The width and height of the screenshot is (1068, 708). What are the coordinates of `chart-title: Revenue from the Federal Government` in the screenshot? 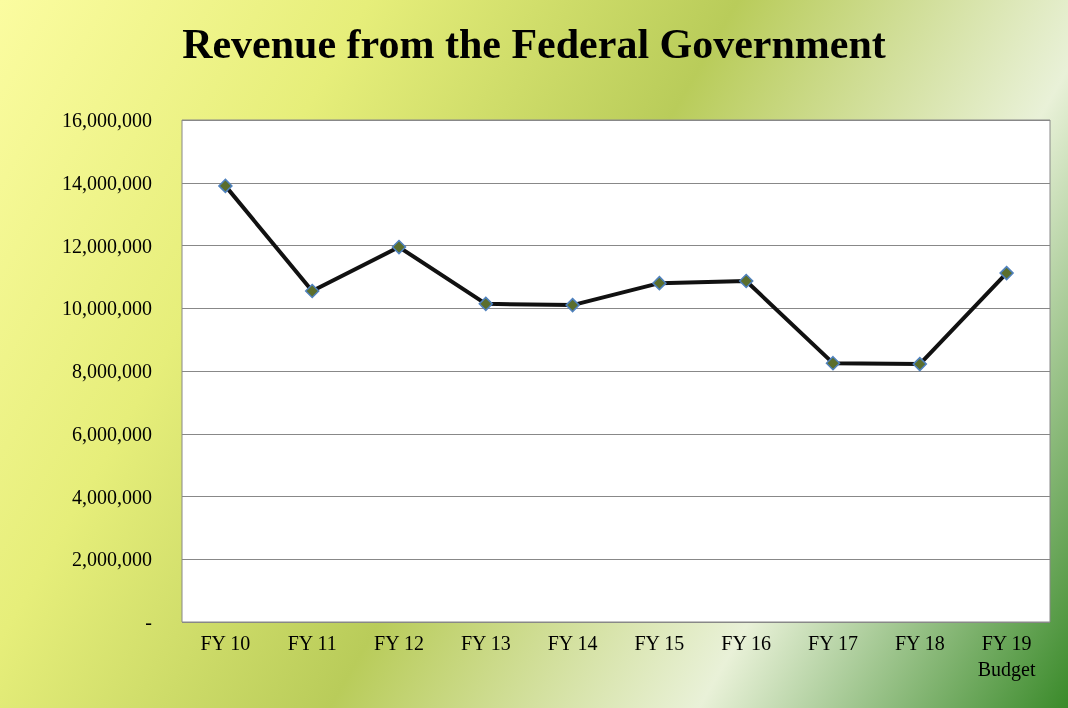 It's located at (534, 44).